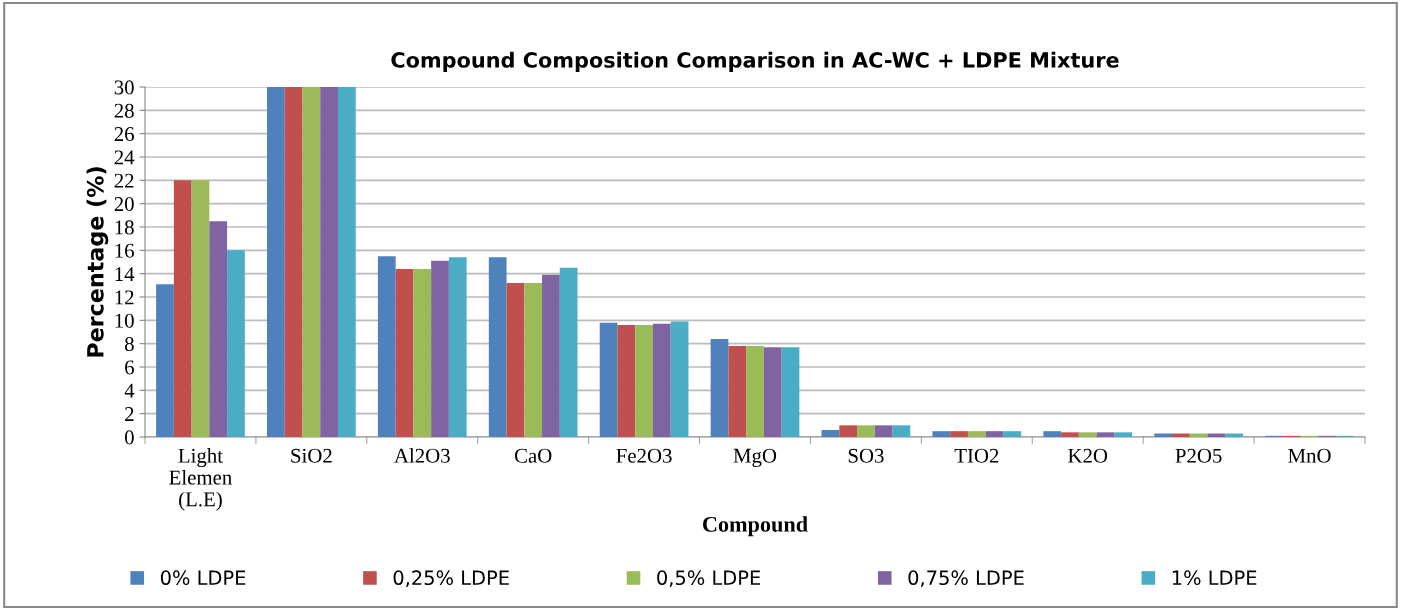 This screenshot has height=610, width=1401. Describe the element at coordinates (124, 250) in the screenshot. I see `y-tick-label: 16` at that location.